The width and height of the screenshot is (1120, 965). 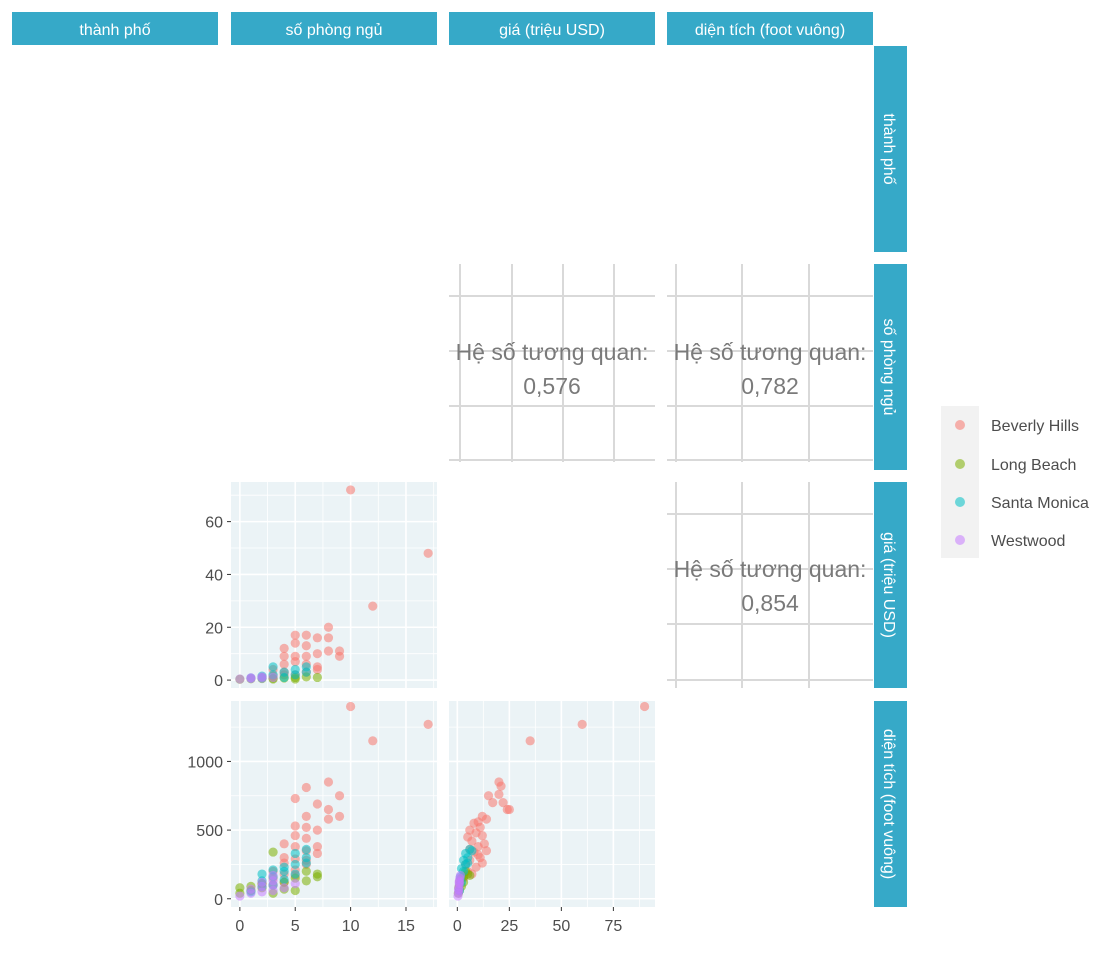 I want to click on y-tick-label: 0, so click(x=218, y=900).